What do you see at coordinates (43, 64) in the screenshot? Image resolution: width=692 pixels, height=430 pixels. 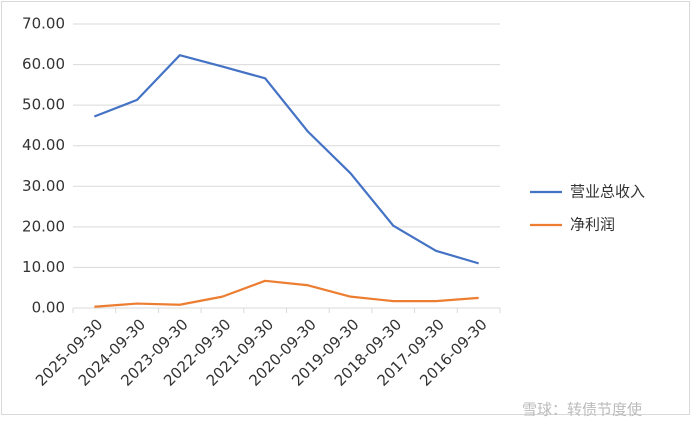 I see `y-tick-label: 60.00` at bounding box center [43, 64].